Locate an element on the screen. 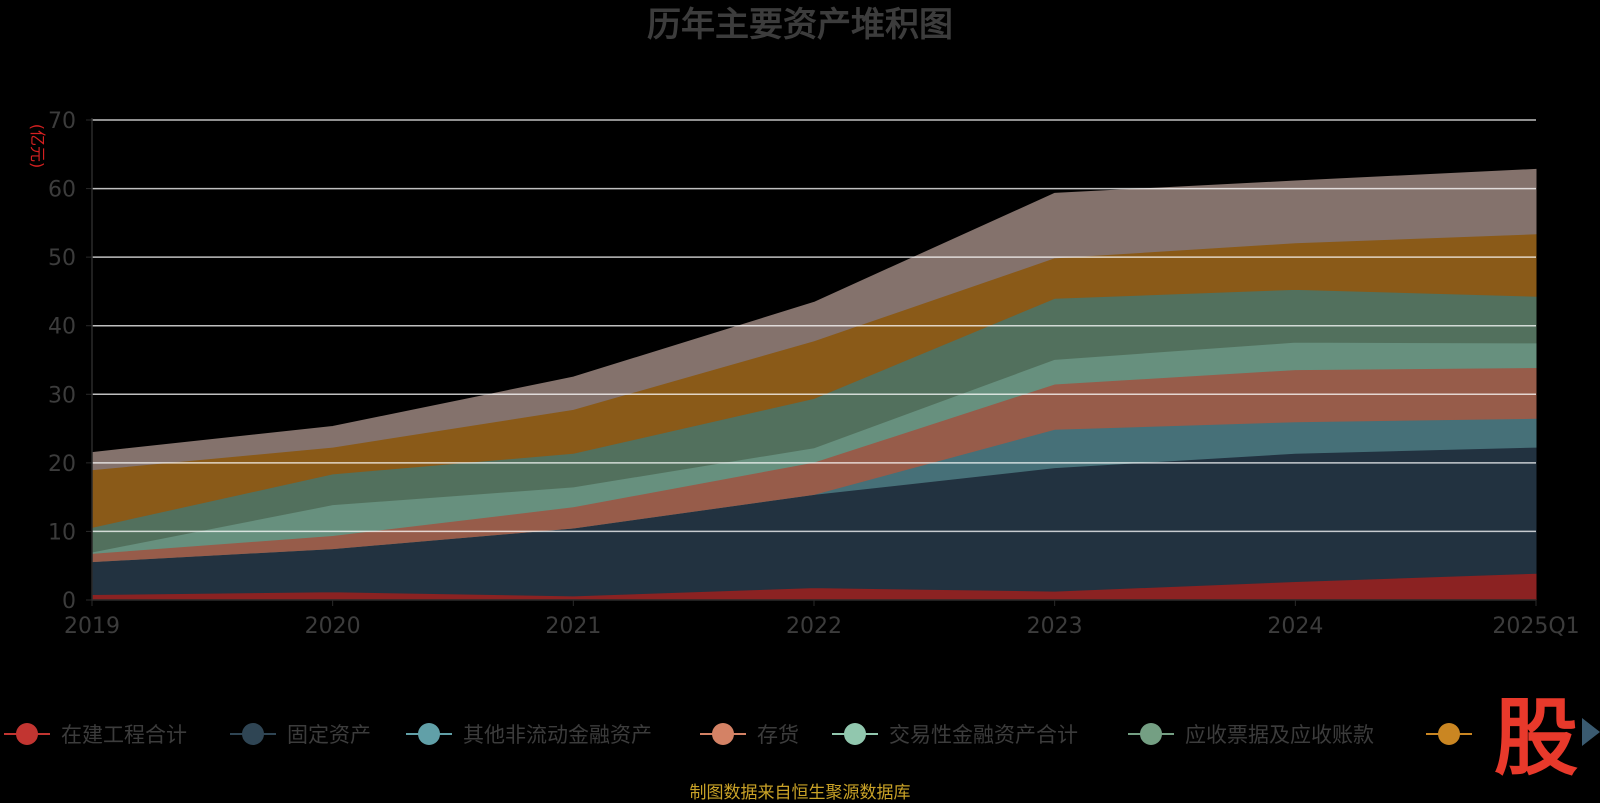 Image resolution: width=1600 pixels, height=803 pixels. legend: 在建工程合计 固定资产 其他非流动金融资产 存货 交易性金融资产合计 应收票据及应收账款 is located at coordinates (738, 735).